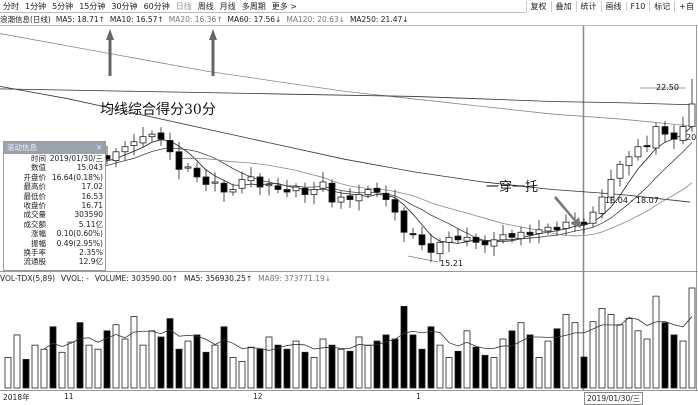 This screenshot has height=405, width=698. Describe the element at coordinates (345, 97) in the screenshot. I see `ma250-line` at that location.